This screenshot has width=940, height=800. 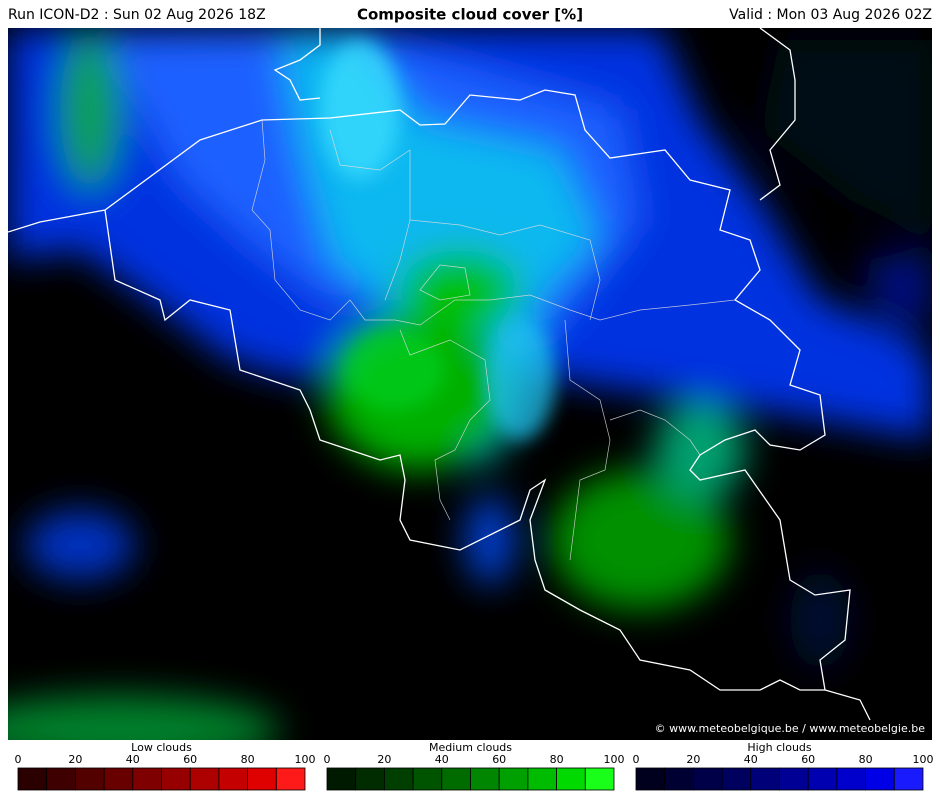 What do you see at coordinates (830, 15) in the screenshot?
I see `valid-label: Valid : Mon 03 Aug 2026 02Z` at bounding box center [830, 15].